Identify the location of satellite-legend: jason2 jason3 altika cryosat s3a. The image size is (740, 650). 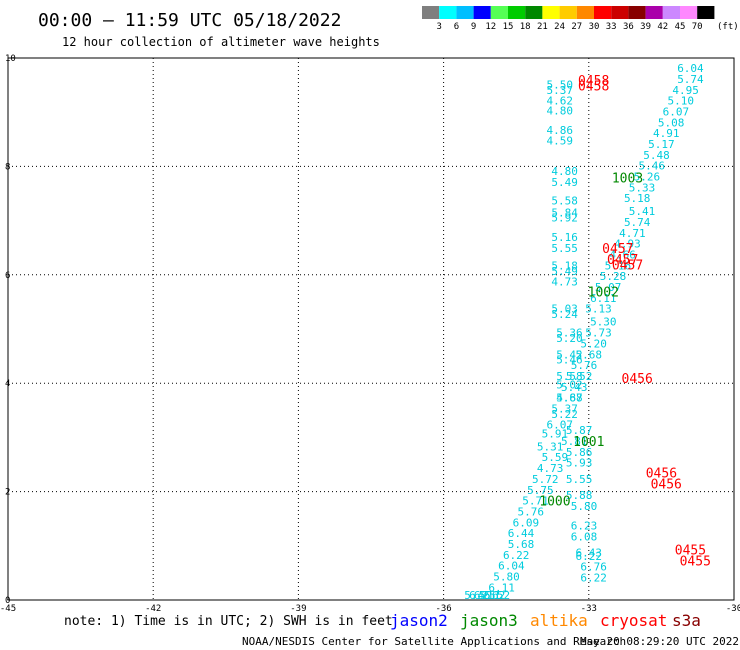
(545, 620).